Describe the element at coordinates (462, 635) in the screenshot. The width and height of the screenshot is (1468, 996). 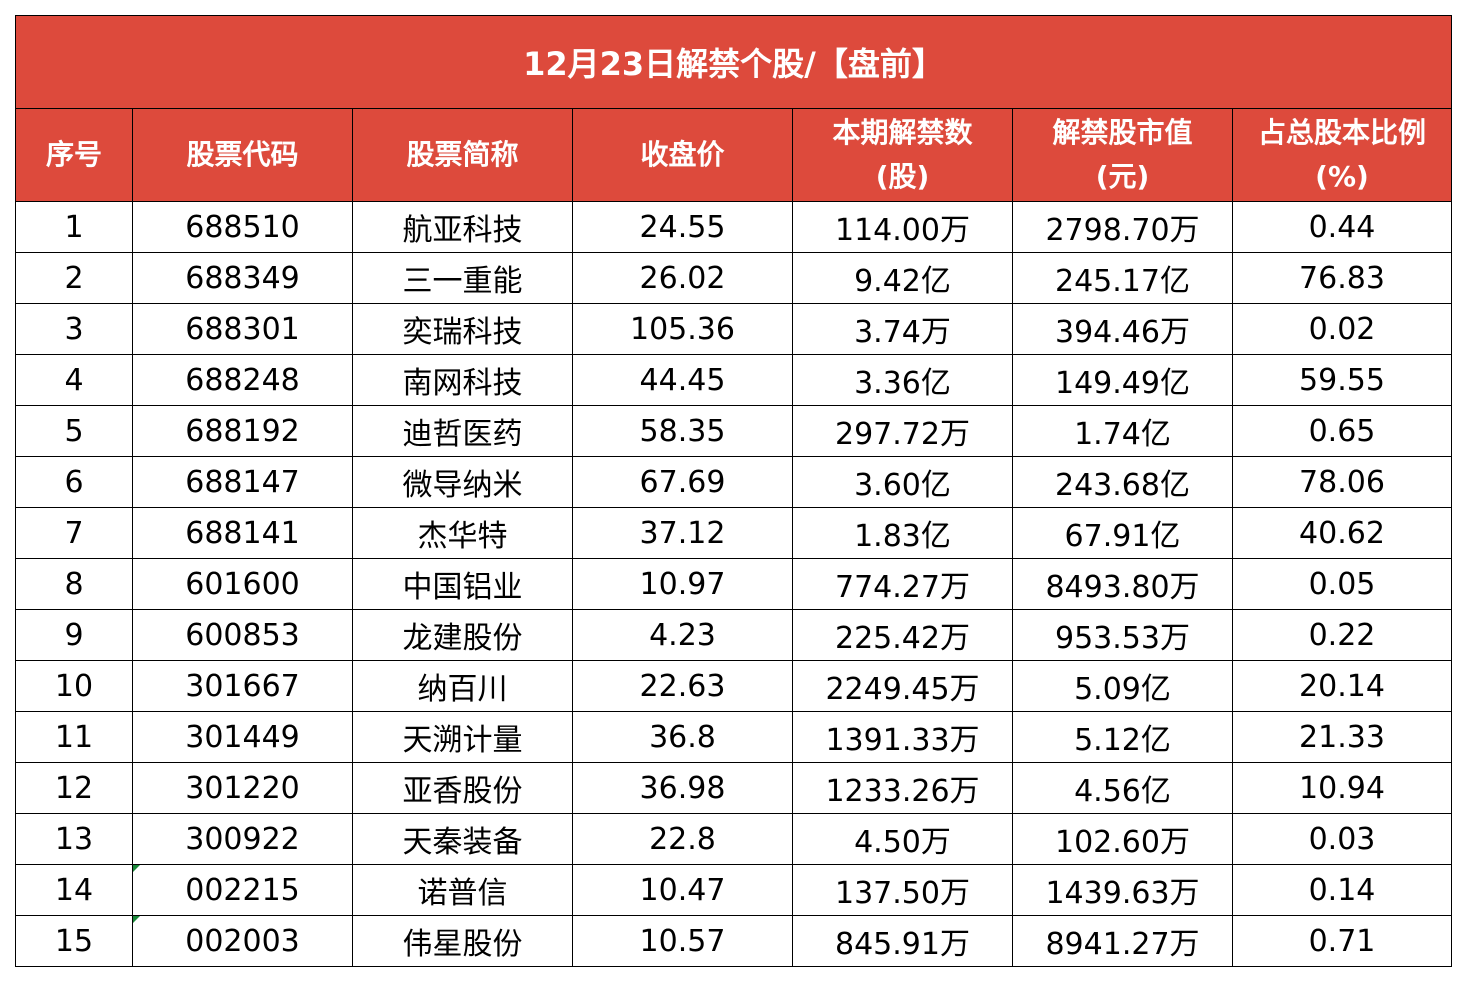
I see `cell-name: 龙建股份` at that location.